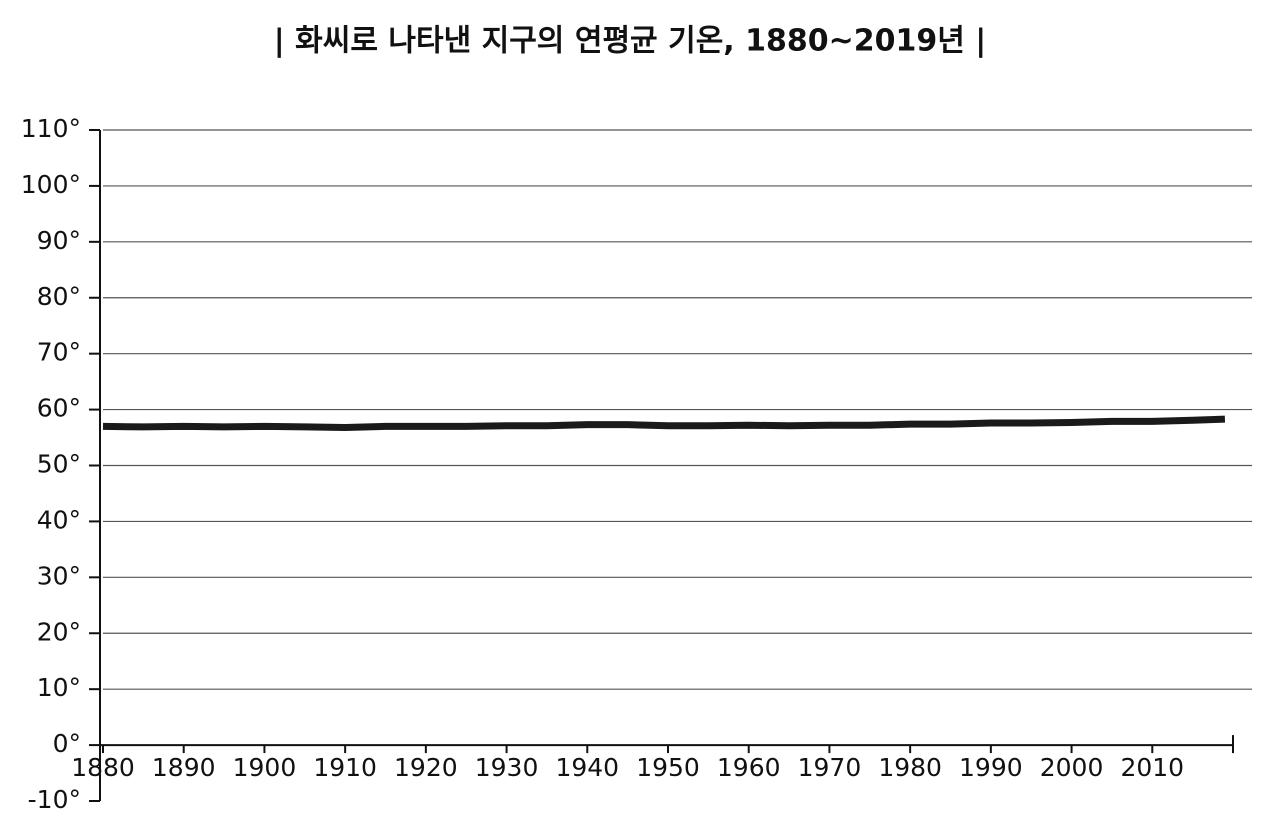  Describe the element at coordinates (67, 743) in the screenshot. I see `y-tick-label: 0°` at that location.